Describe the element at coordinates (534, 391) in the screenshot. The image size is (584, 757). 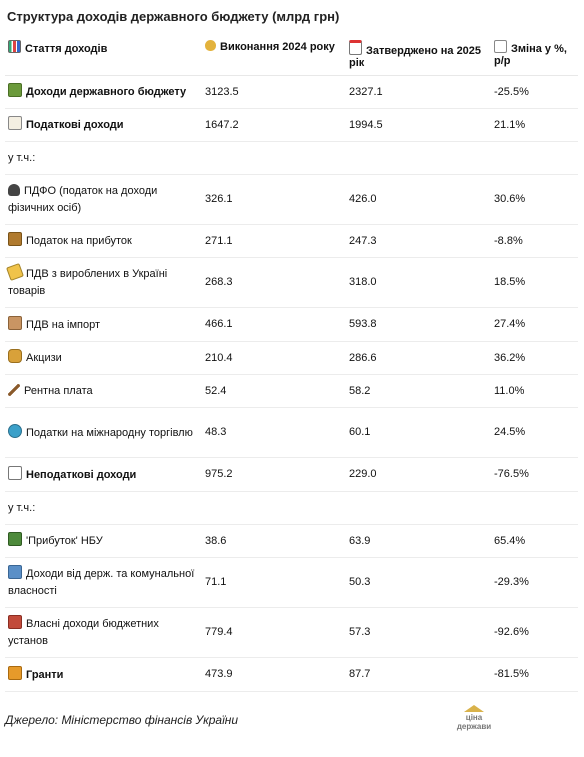
I see `value-change: 11.0%` at that location.